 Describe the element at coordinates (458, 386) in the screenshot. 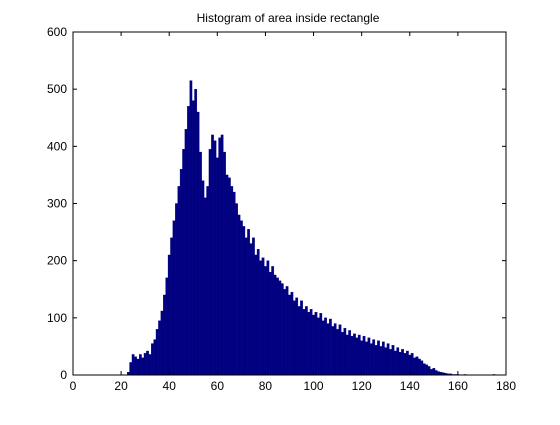

I see `x-tick-label: 160` at that location.